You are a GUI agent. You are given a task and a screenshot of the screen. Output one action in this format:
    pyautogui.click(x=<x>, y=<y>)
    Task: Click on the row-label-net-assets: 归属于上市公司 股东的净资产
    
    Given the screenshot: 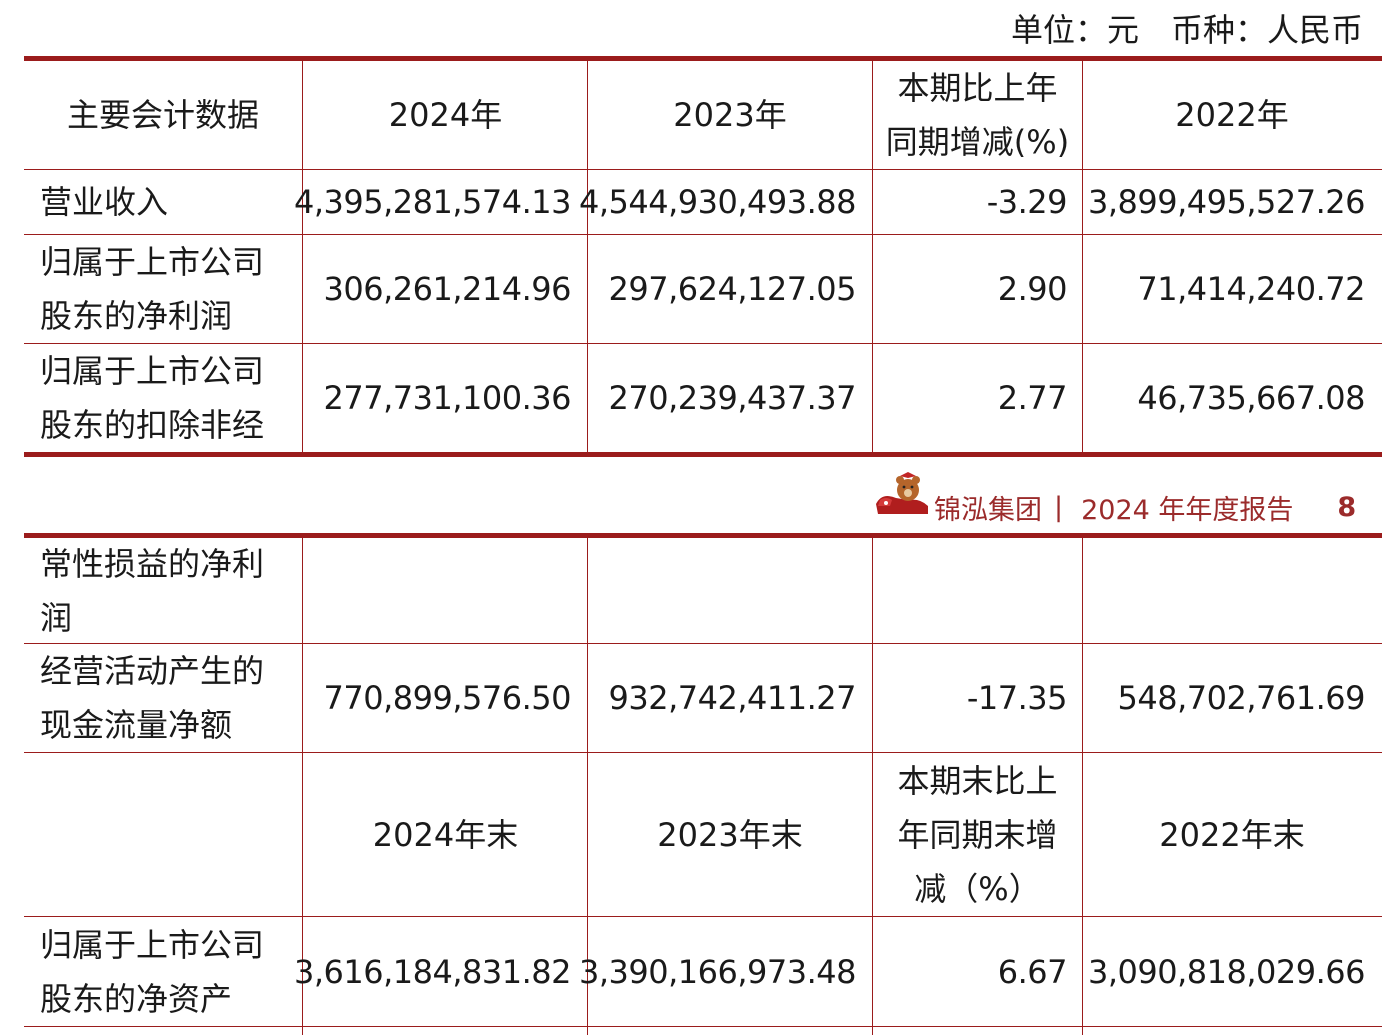 What is the action you would take?
    pyautogui.click(x=152, y=971)
    